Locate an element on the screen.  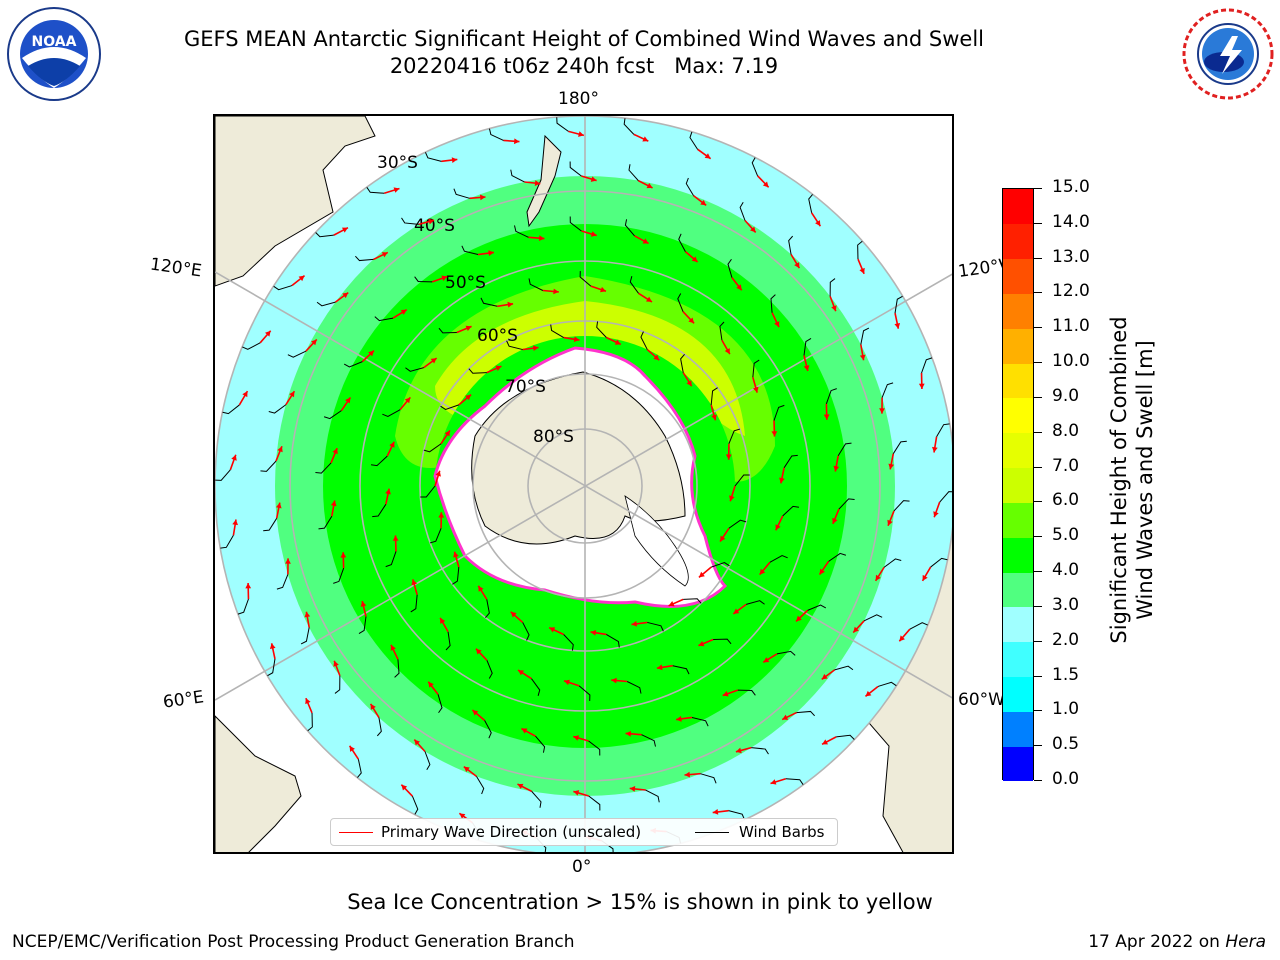
colorbar is located at coordinates (1018, 485).